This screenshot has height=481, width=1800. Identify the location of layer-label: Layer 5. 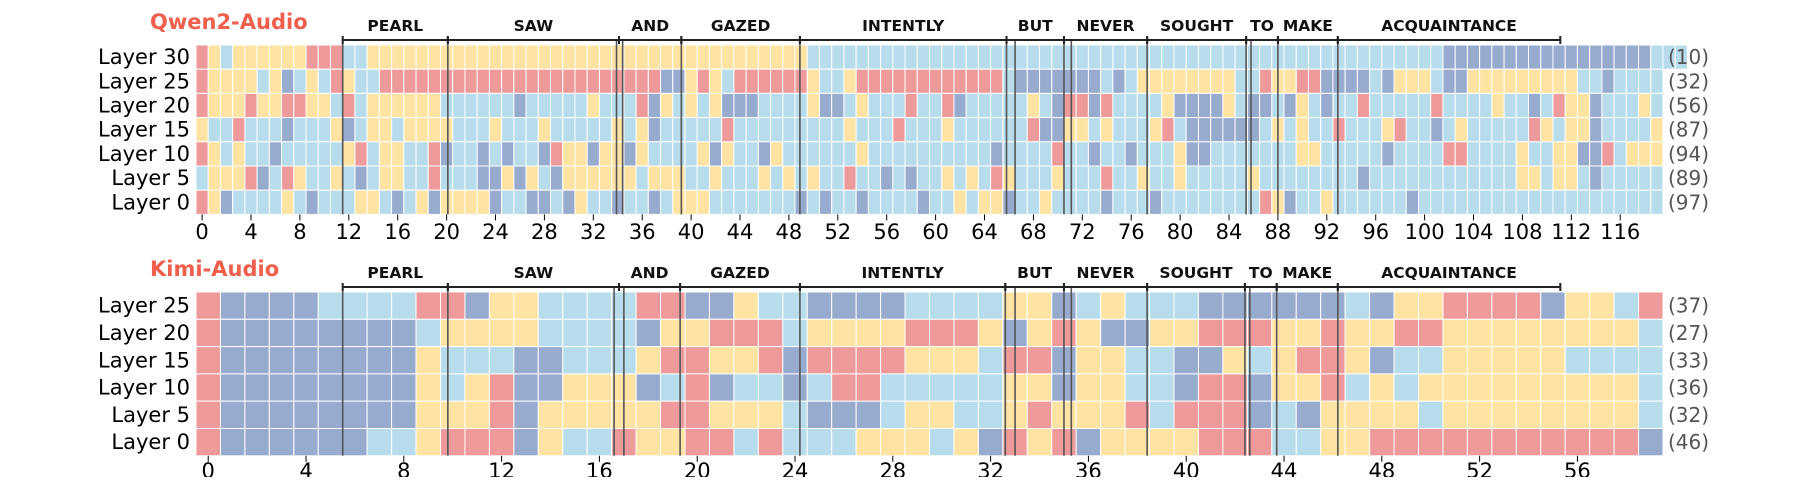
(150, 178).